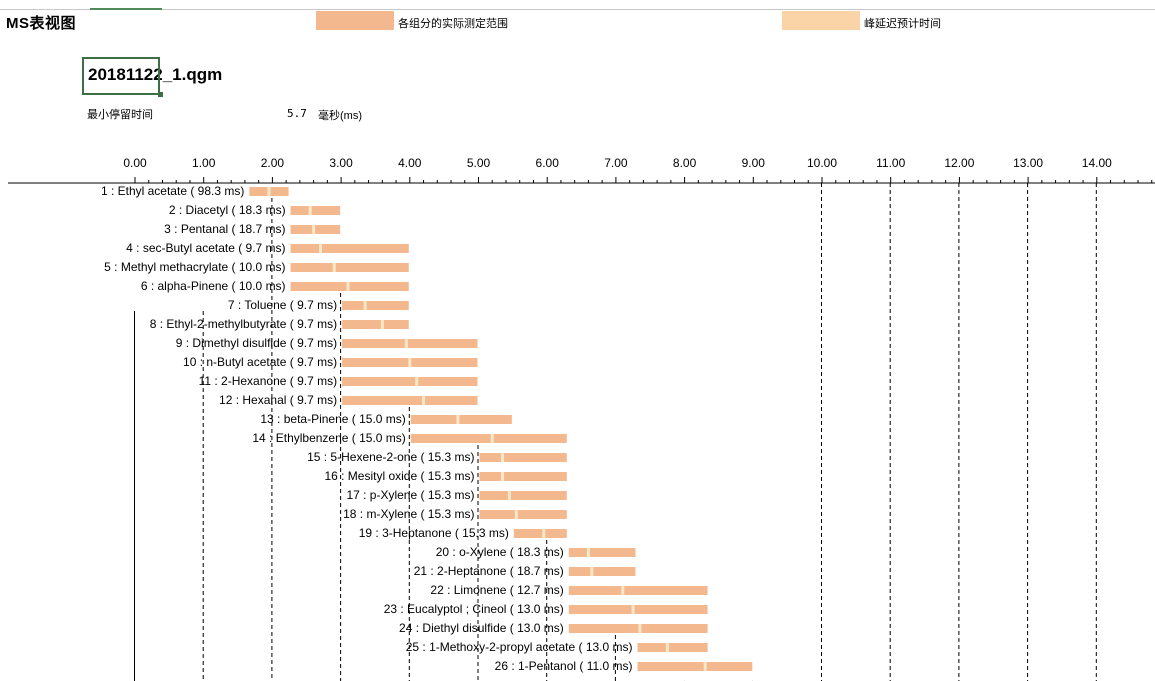  Describe the element at coordinates (902, 24) in the screenshot. I see `legend-label-delay-time: 峰延迟预计时间` at that location.